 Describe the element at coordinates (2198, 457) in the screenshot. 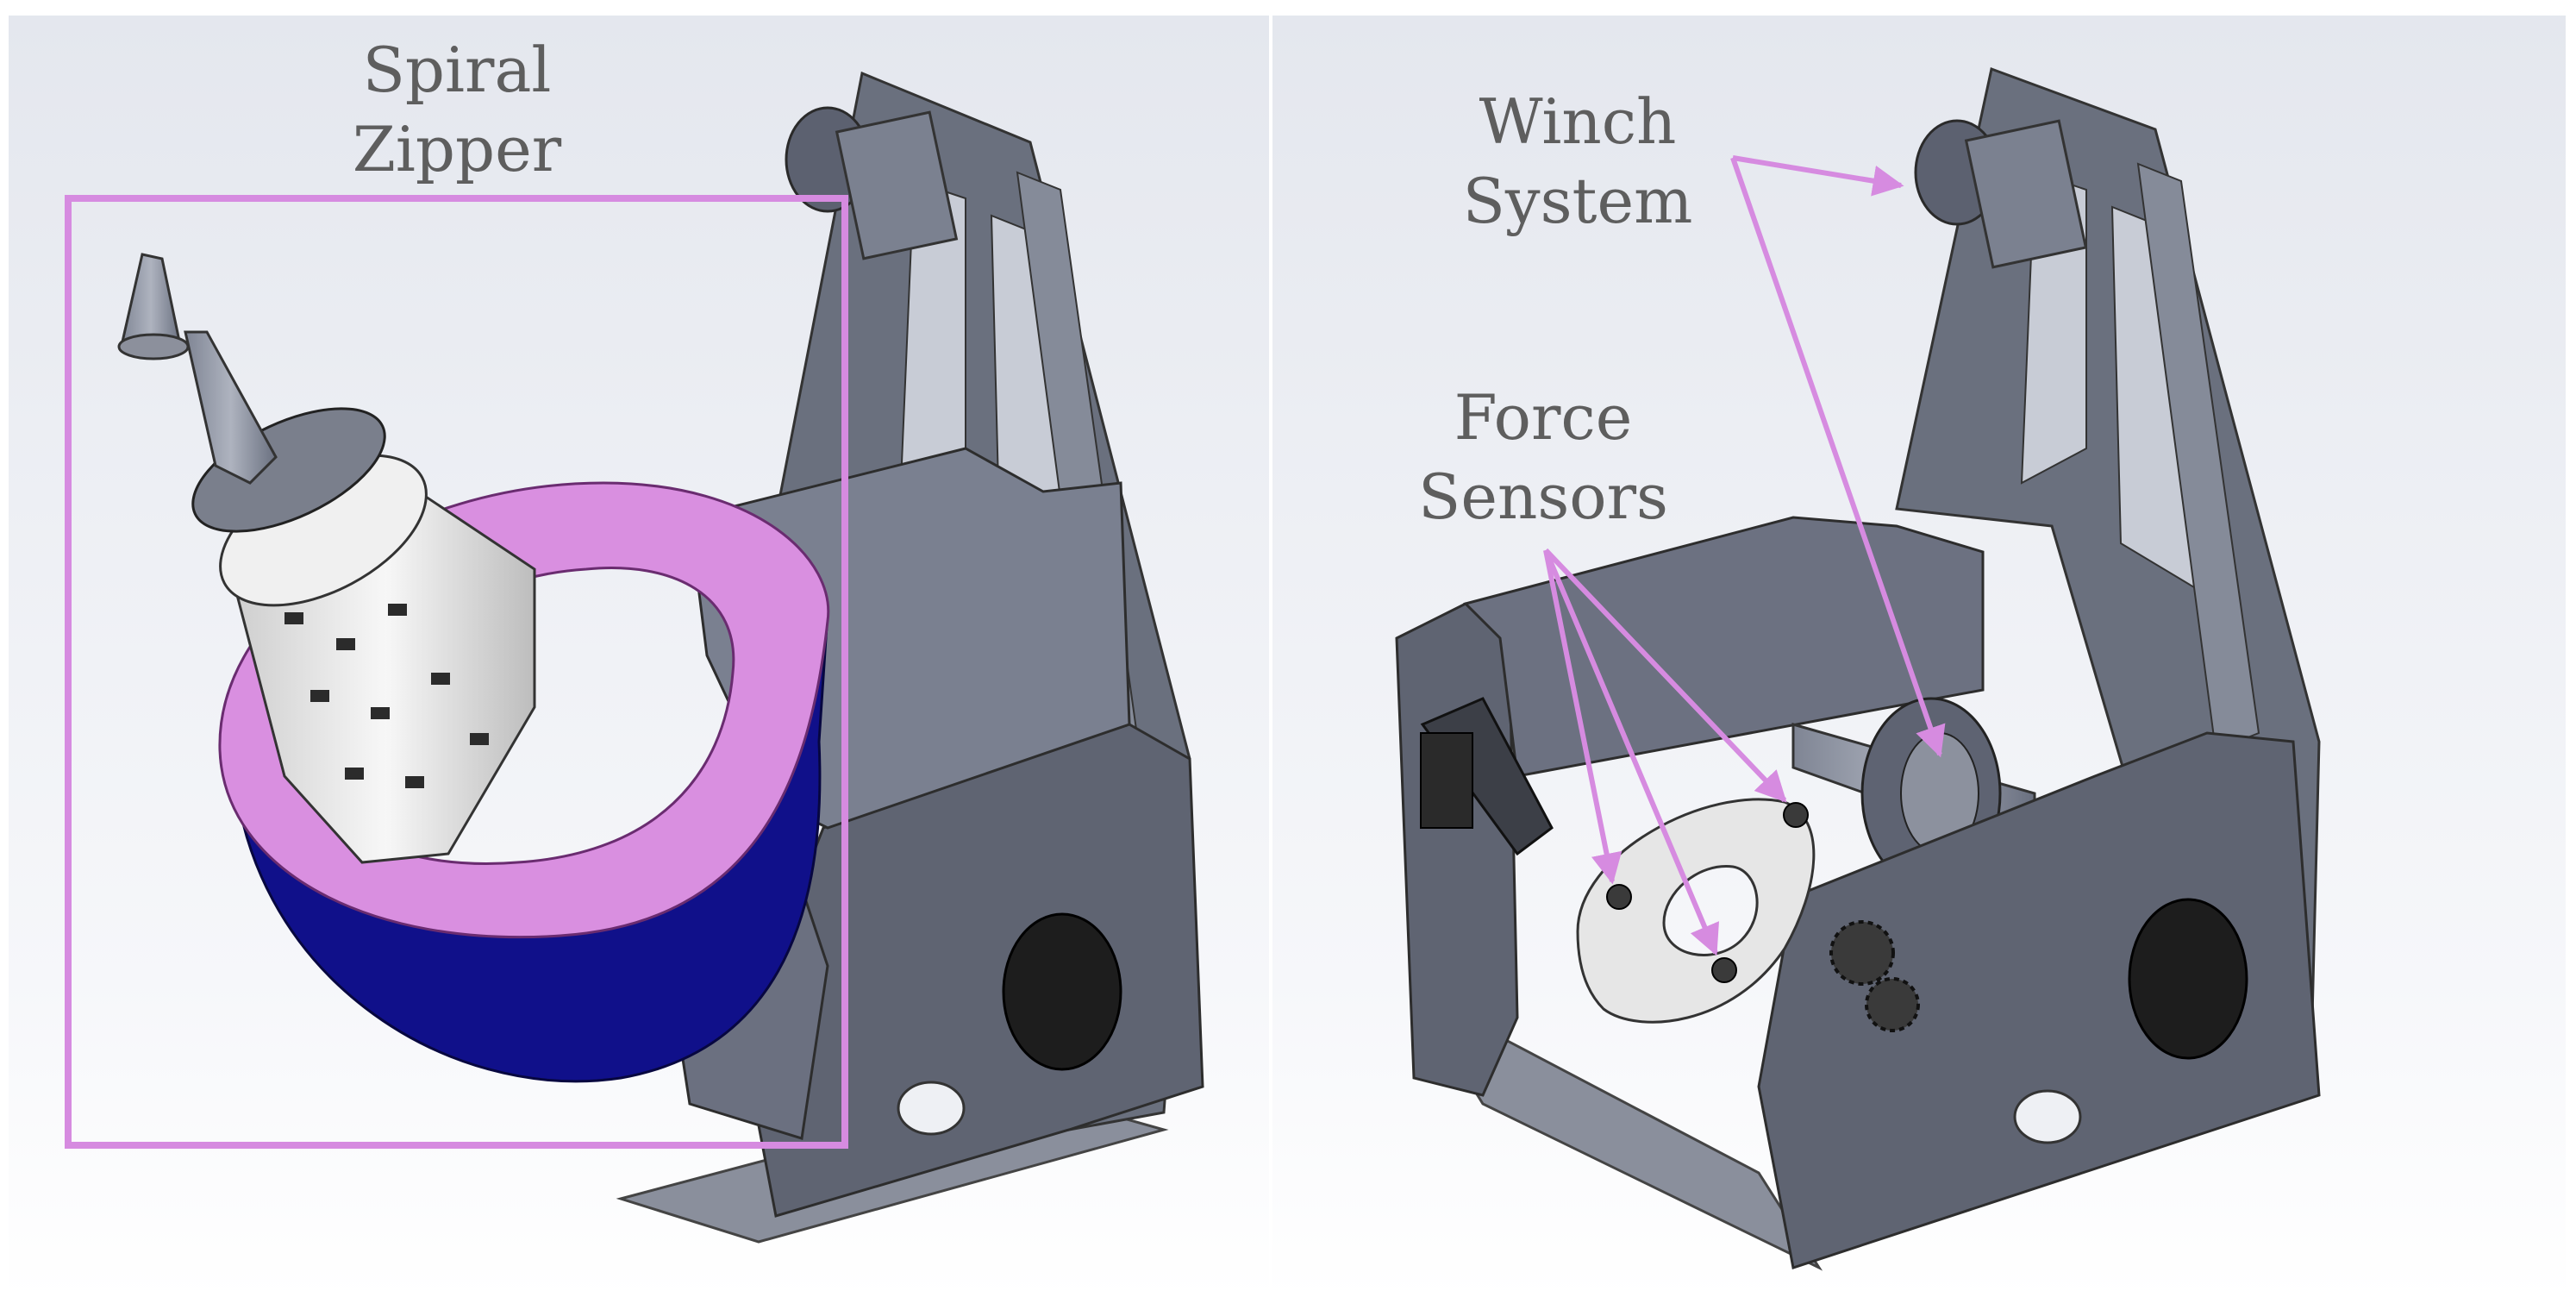

I see `right-tower-brace` at that location.